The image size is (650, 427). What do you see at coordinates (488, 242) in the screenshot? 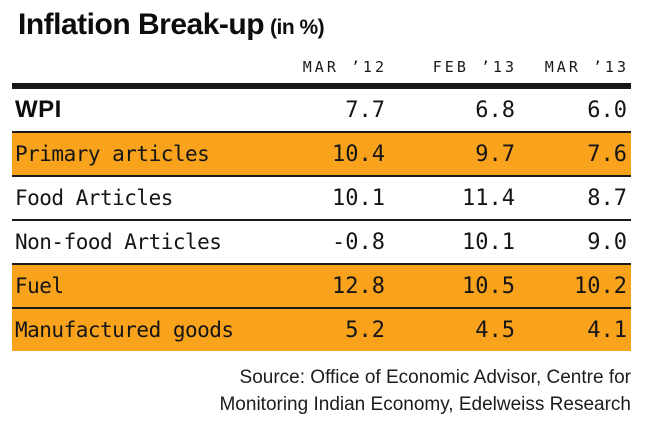
I see `cell-feb13: 10.1` at bounding box center [488, 242].